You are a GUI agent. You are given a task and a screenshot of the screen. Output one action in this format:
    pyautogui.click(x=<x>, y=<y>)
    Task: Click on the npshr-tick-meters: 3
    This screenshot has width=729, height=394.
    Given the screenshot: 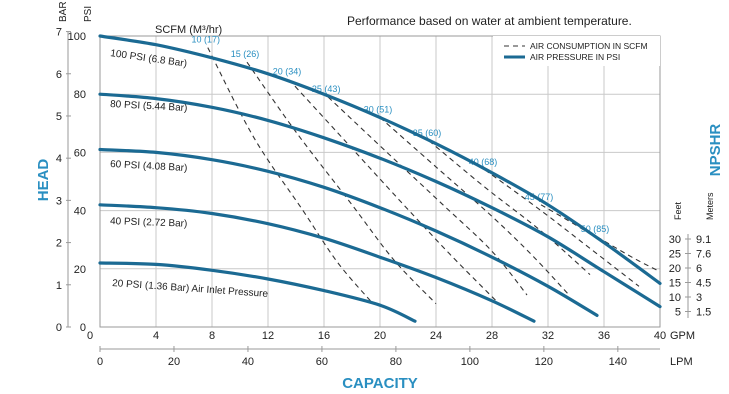 What is the action you would take?
    pyautogui.click(x=699, y=298)
    